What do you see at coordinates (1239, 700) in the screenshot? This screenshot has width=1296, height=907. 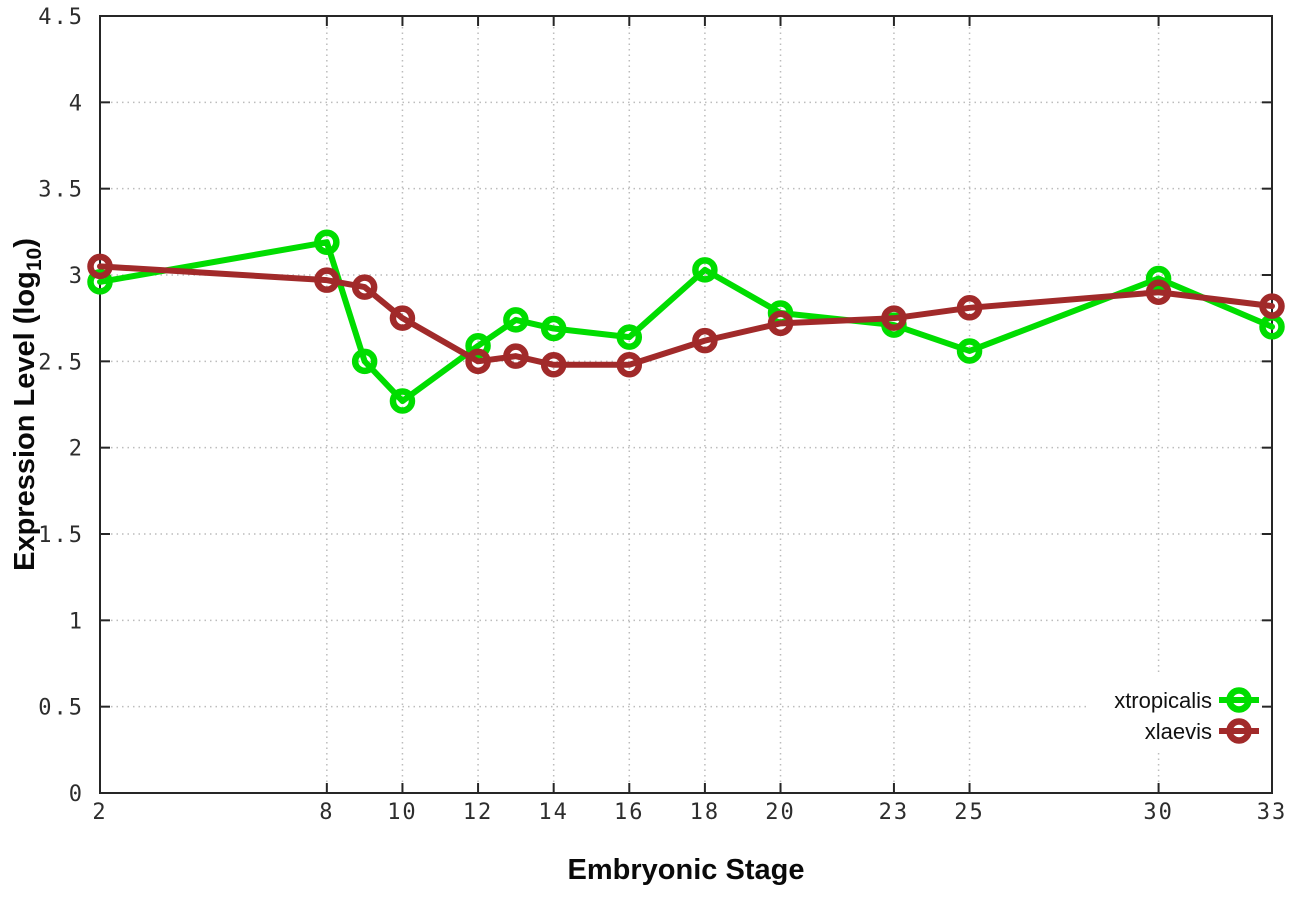 I see `legend-sample-marker-xtropicalis` at bounding box center [1239, 700].